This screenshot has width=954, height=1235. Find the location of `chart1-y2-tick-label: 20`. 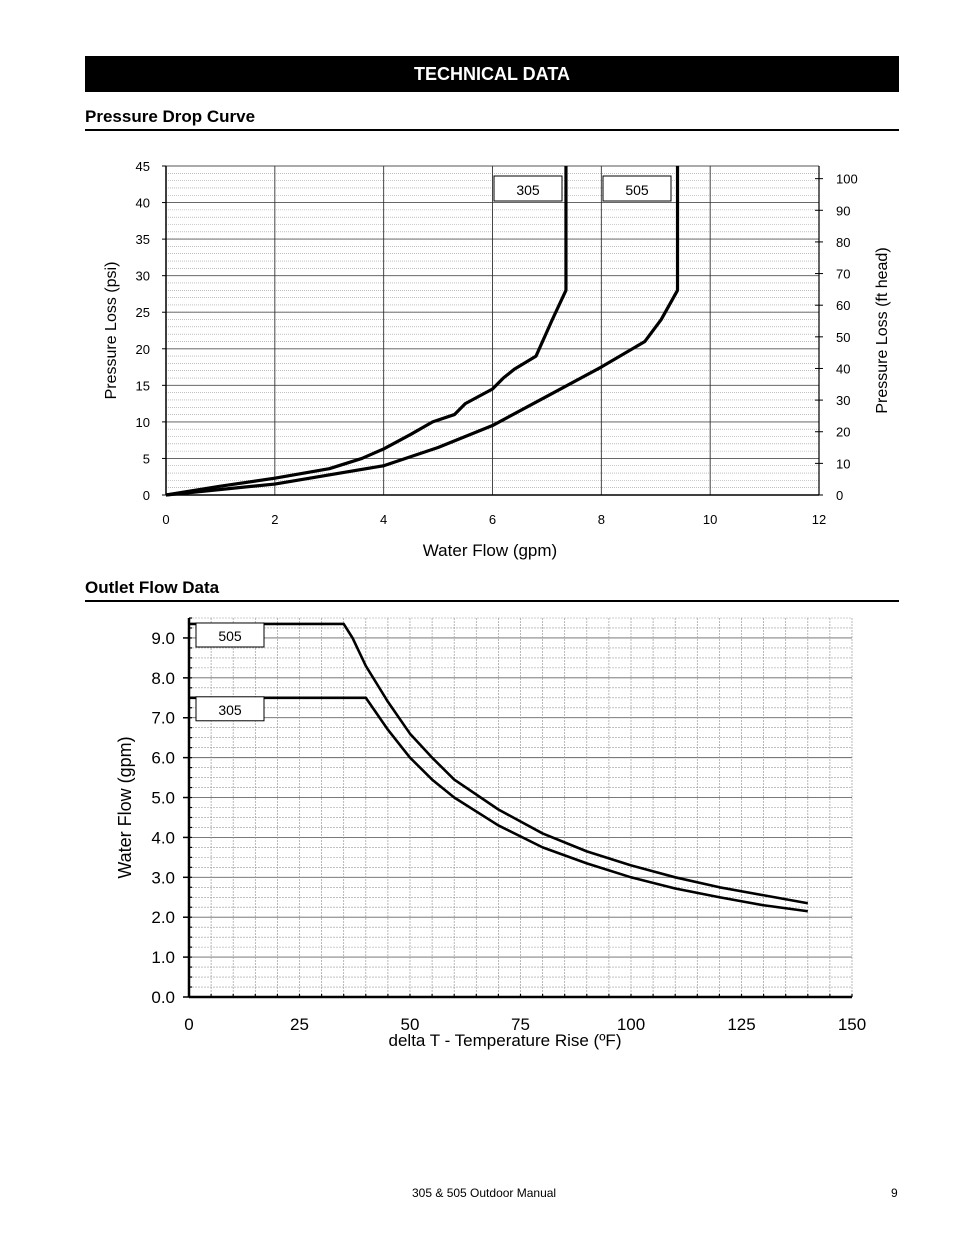

chart1-y2-tick-label: 20 is located at coordinates (843, 432).